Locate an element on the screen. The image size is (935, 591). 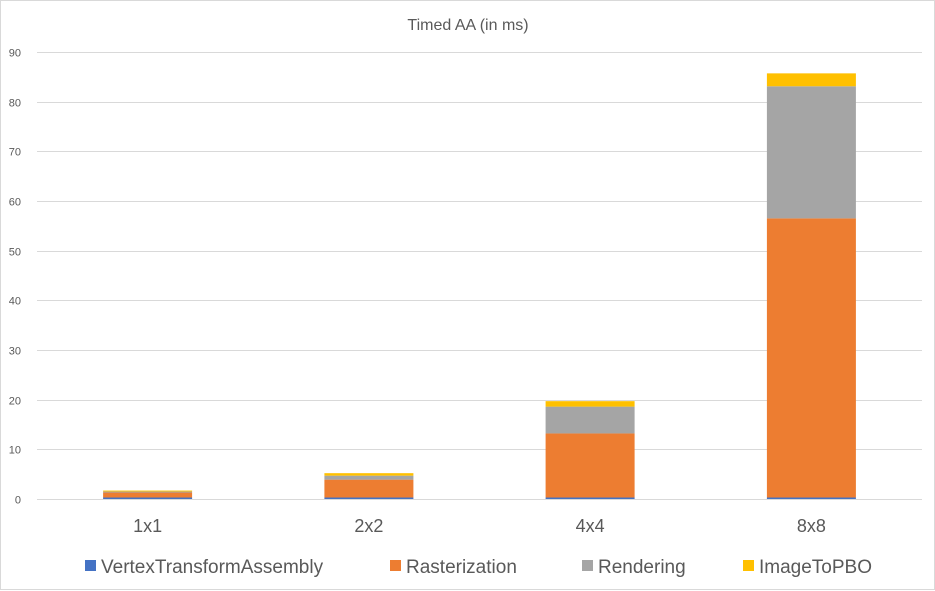
x-axis-category-labels: 1x1 2x2 4x4 8x8 is located at coordinates (479, 526).